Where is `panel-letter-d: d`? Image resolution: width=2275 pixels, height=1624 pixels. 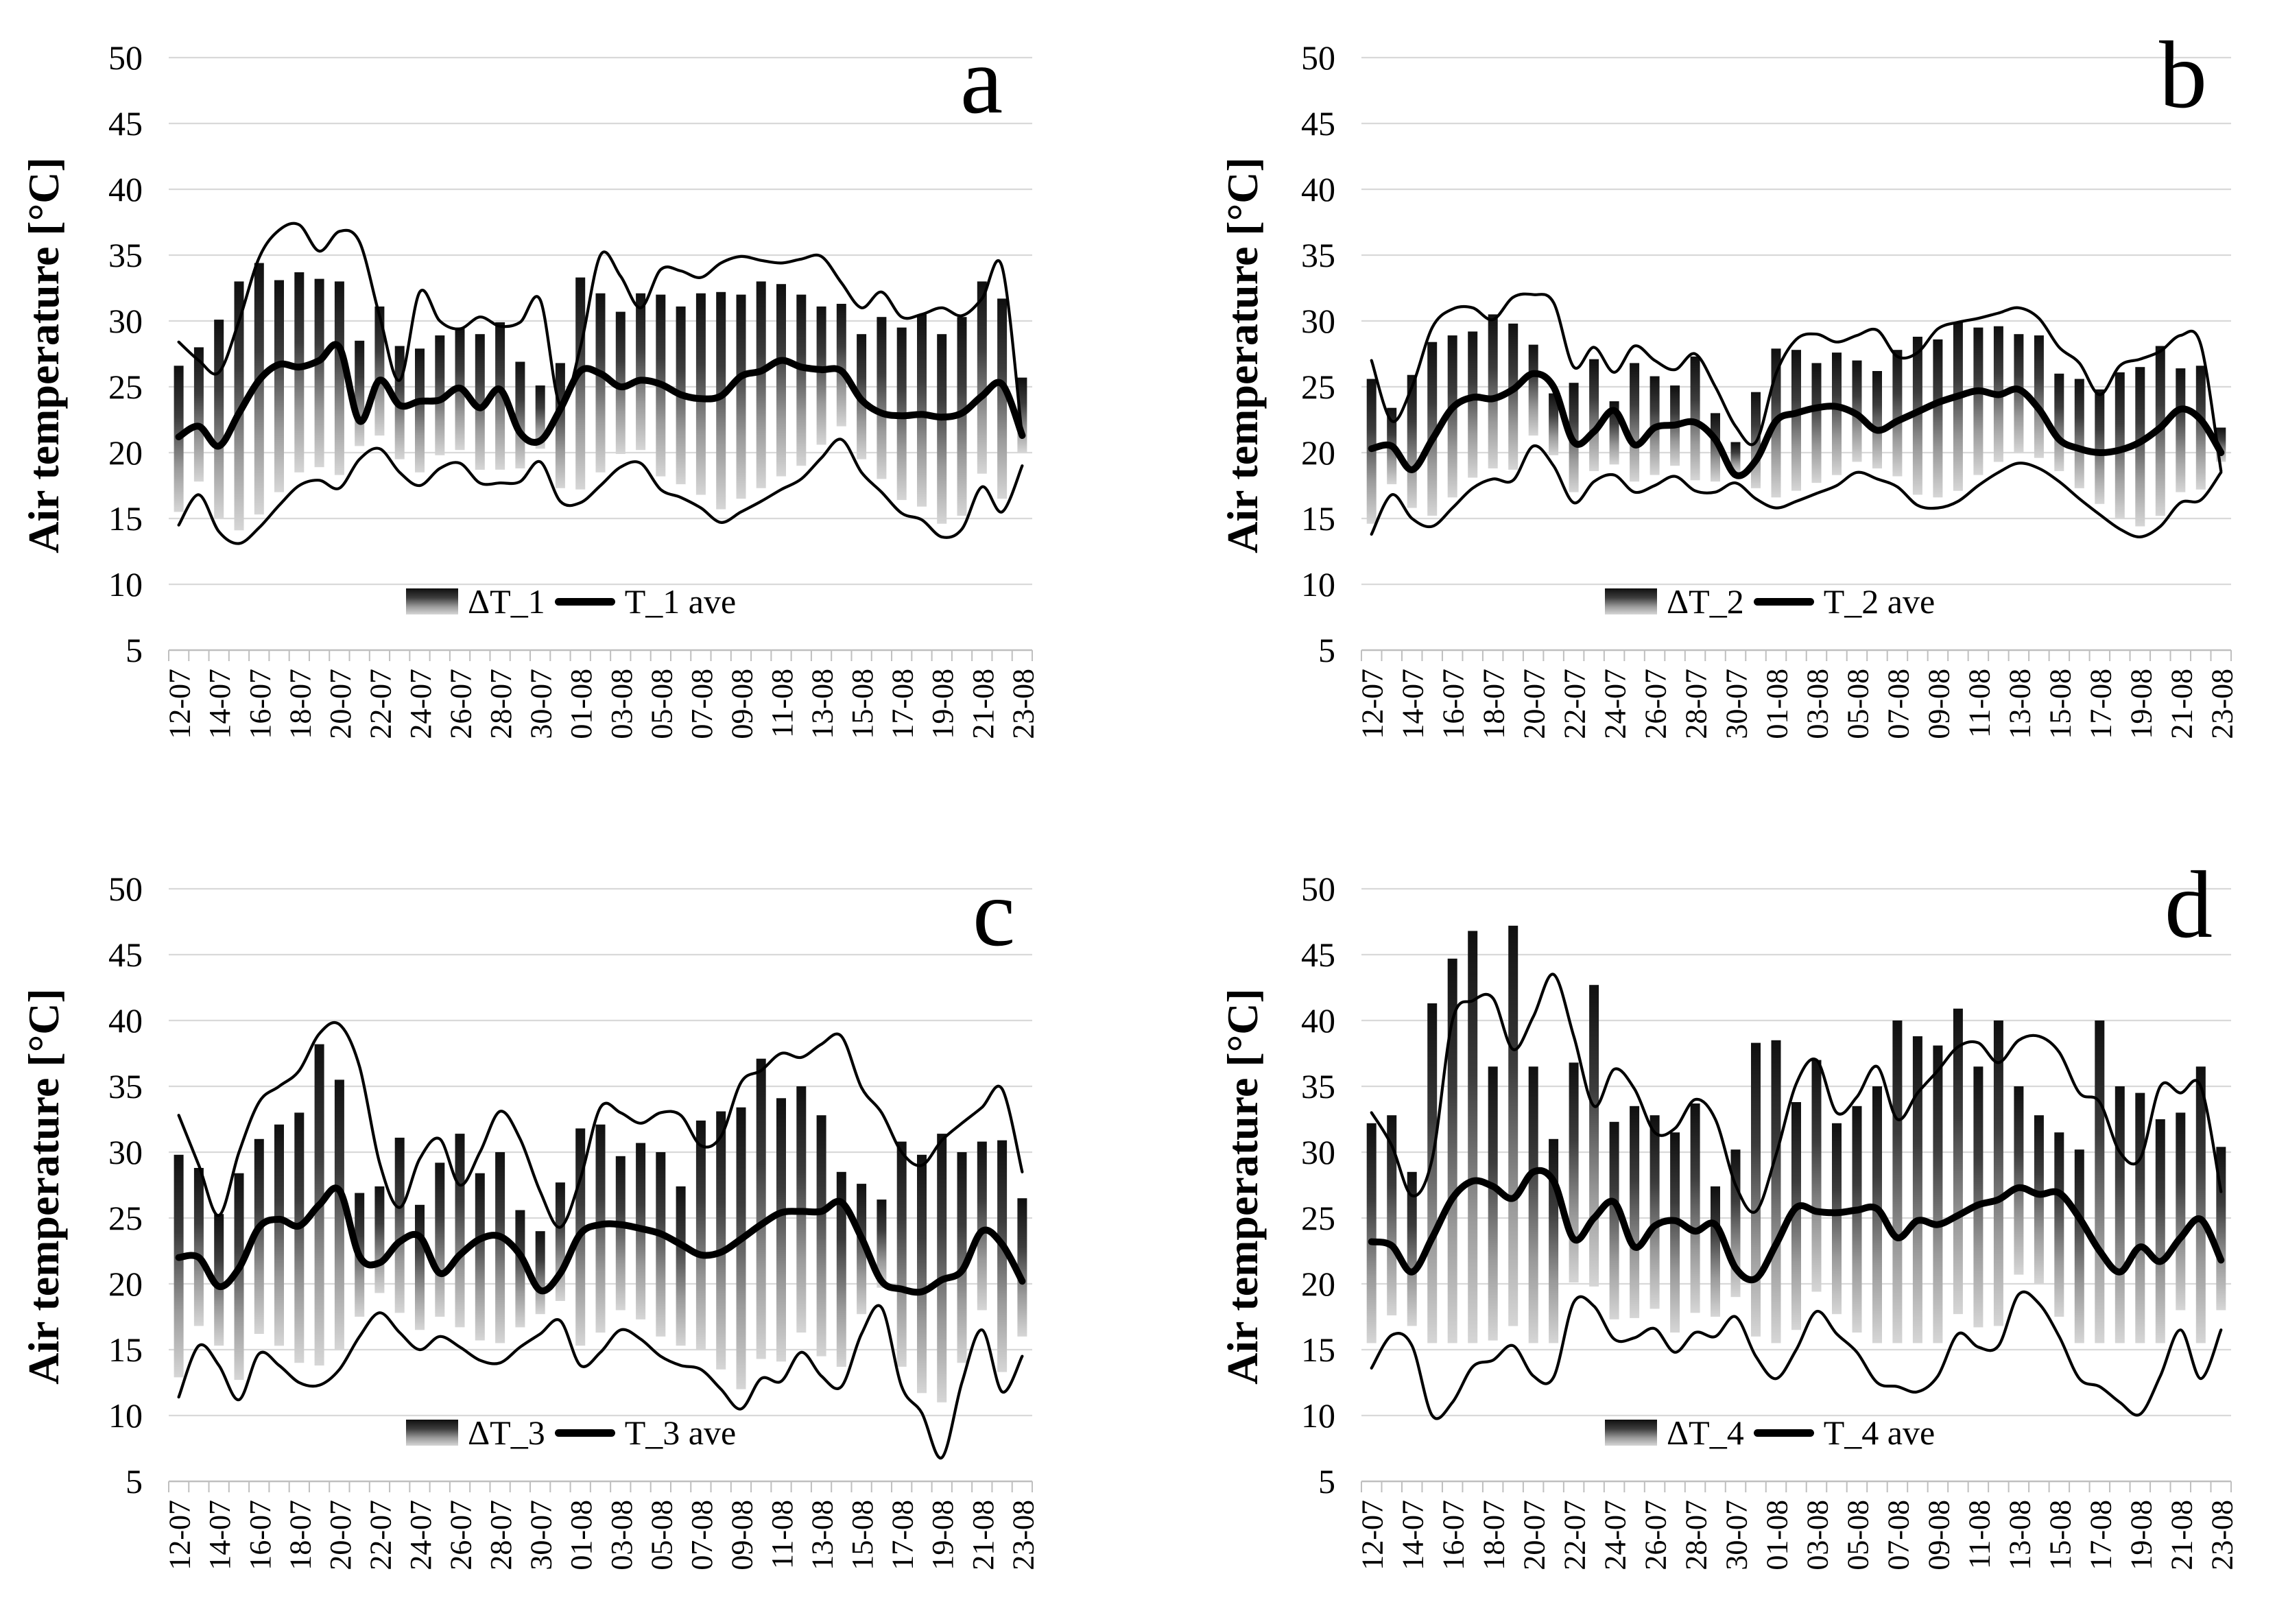
panel-letter-d: d is located at coordinates (2189, 905).